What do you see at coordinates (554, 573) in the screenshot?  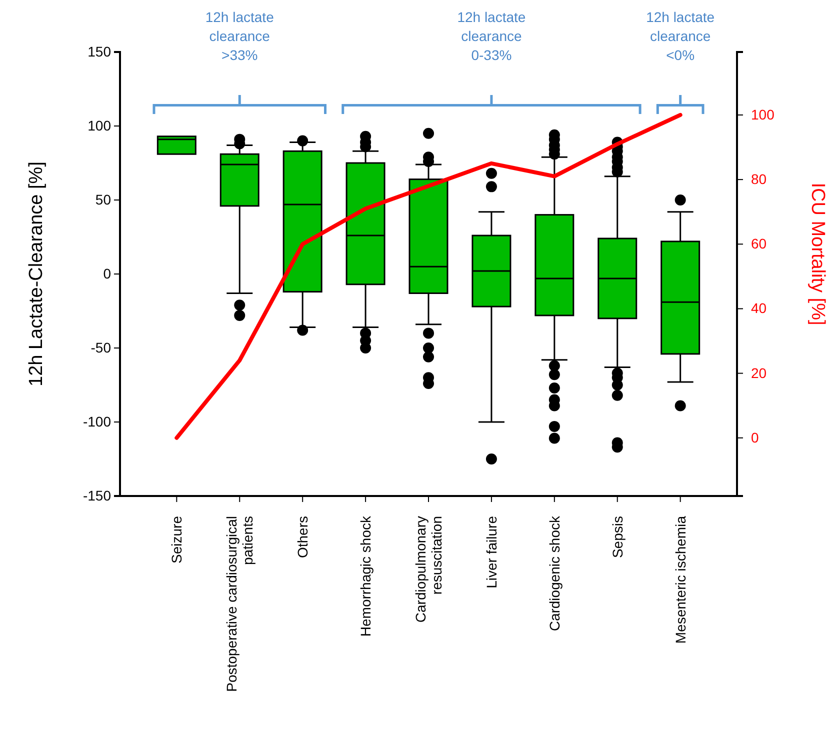 I see `x-tick-label: Cardiogenic shock` at bounding box center [554, 573].